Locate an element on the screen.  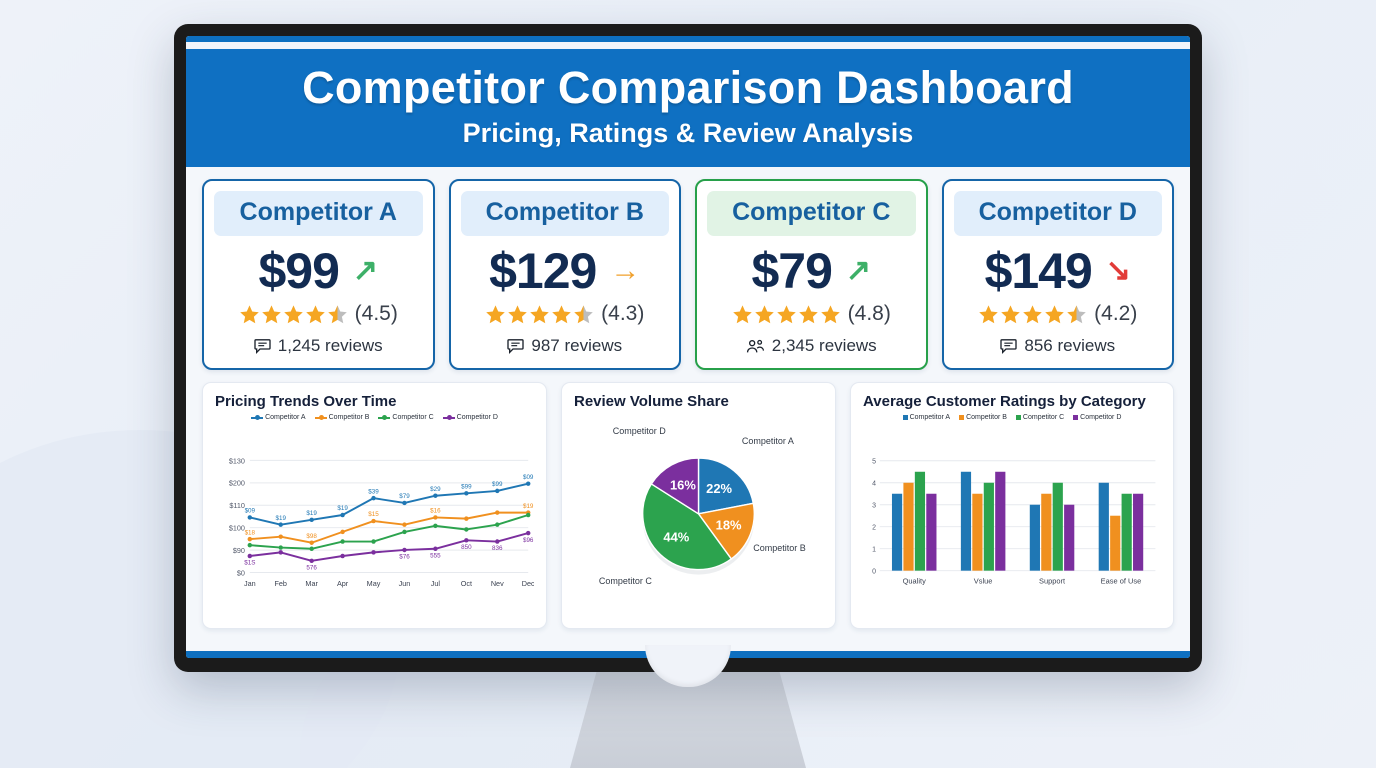
svg-text: 44% is located at coordinates (676, 537).